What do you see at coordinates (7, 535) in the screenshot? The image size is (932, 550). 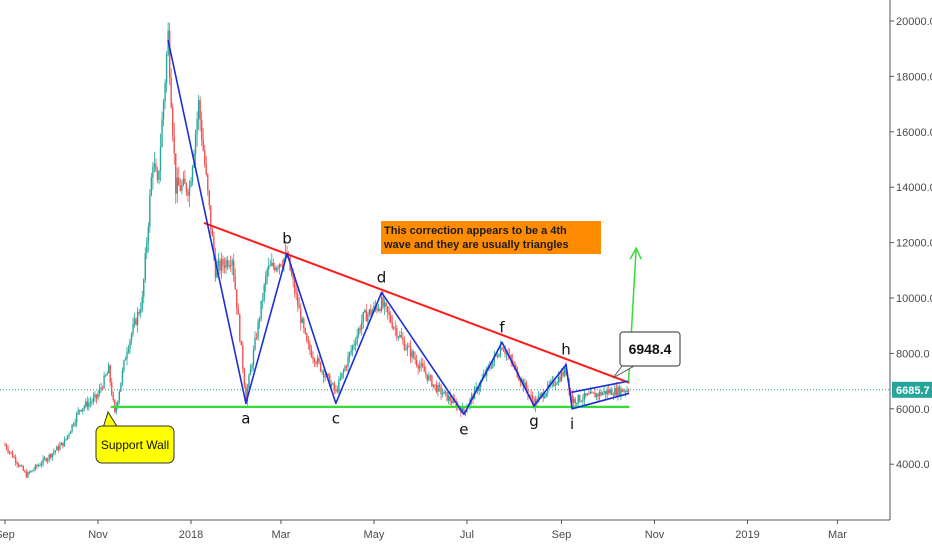 I see `x-tick-label: Sep` at bounding box center [7, 535].